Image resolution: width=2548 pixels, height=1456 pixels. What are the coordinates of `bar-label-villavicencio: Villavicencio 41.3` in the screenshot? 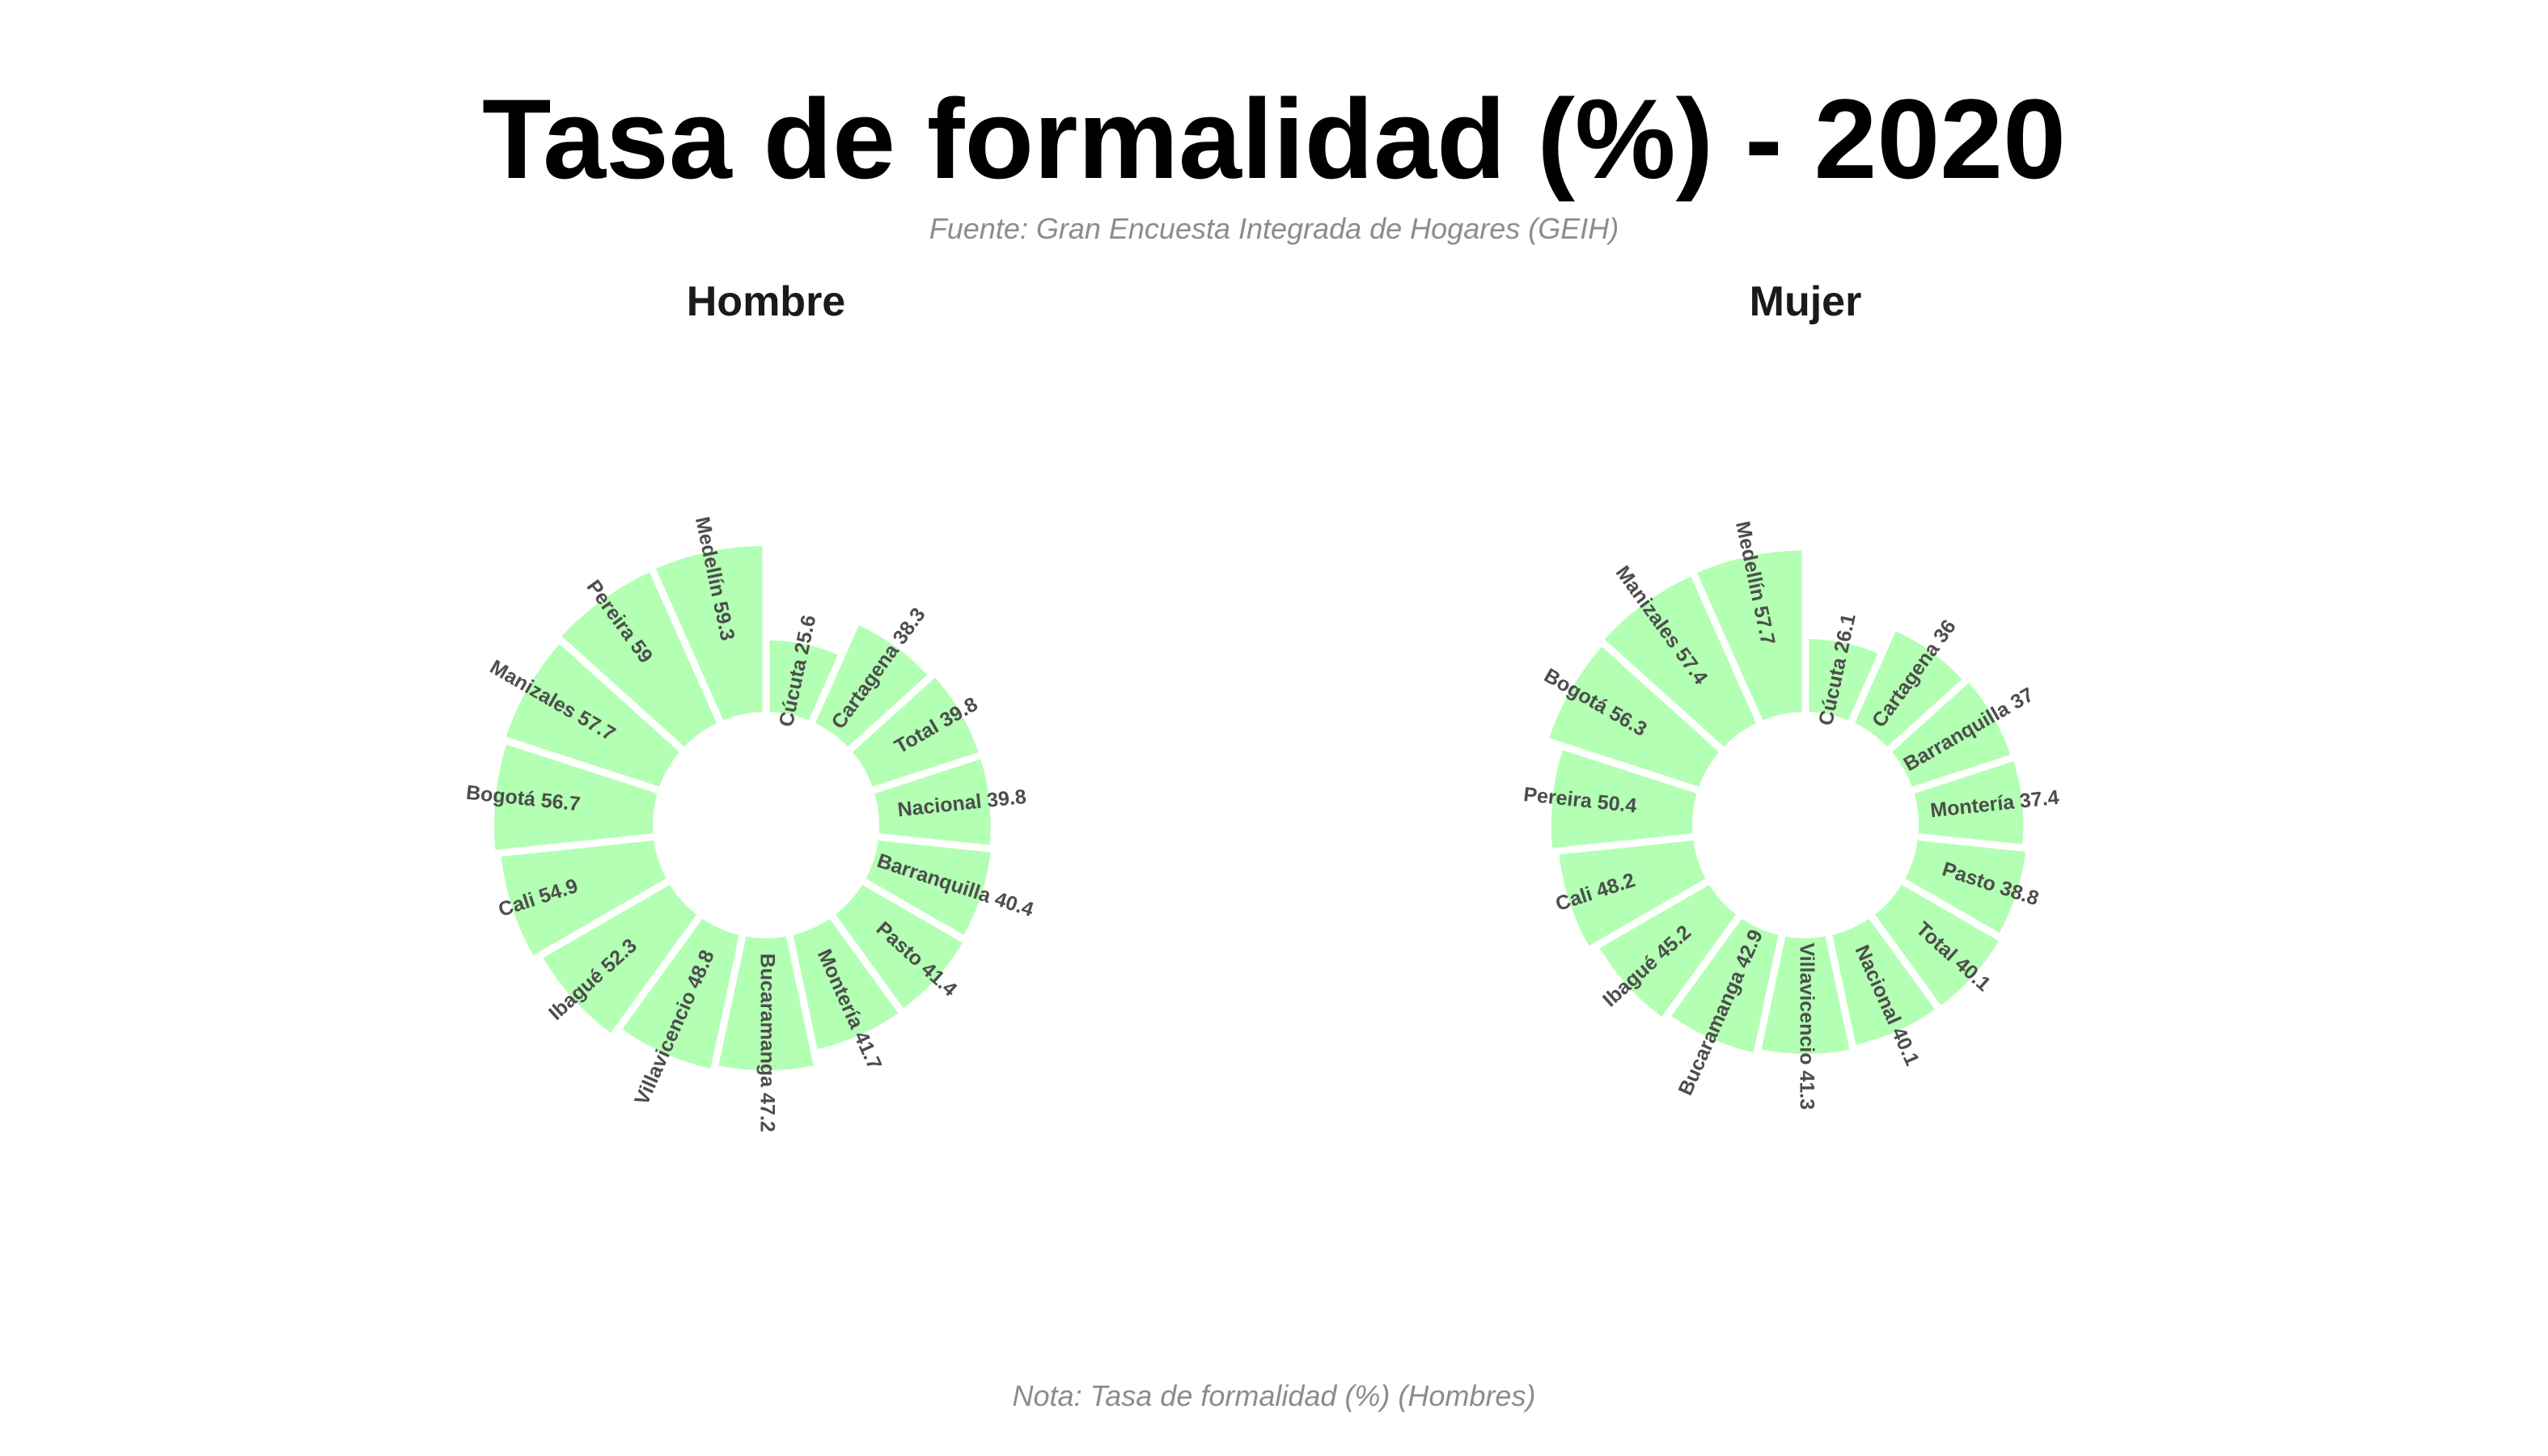 It's located at (1806, 1026).